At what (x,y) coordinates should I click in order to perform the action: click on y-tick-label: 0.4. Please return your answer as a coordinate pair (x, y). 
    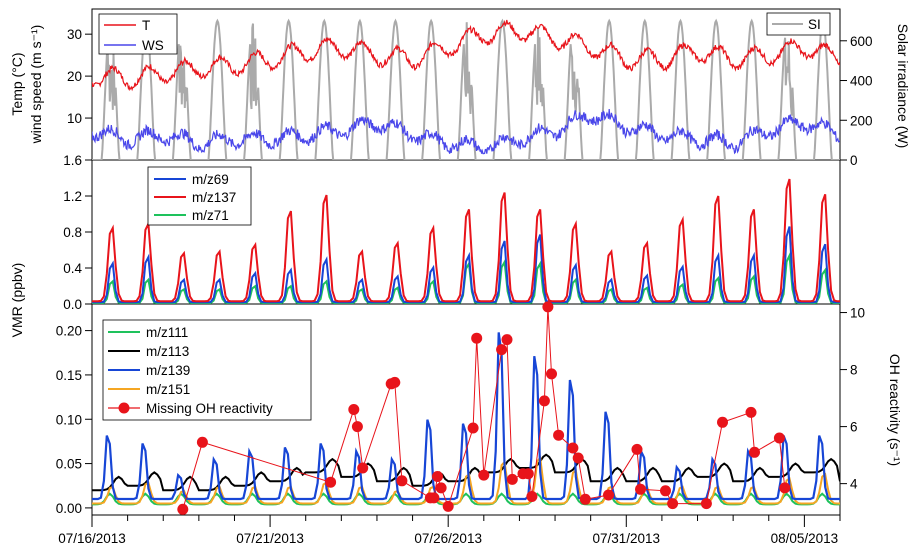
    Looking at the image, I should click on (72, 268).